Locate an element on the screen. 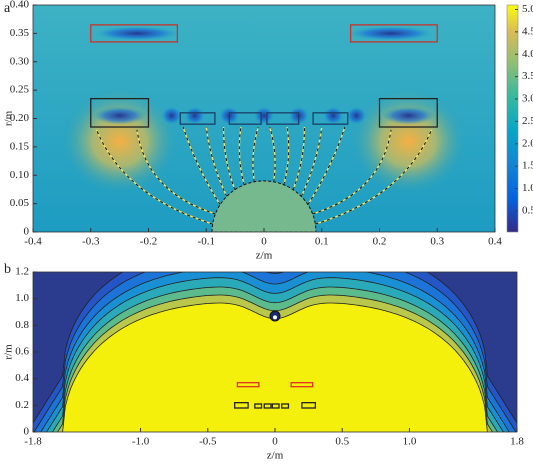 This screenshot has width=533, height=469. colorbar-tick-label: 3.5 is located at coordinates (527, 76).